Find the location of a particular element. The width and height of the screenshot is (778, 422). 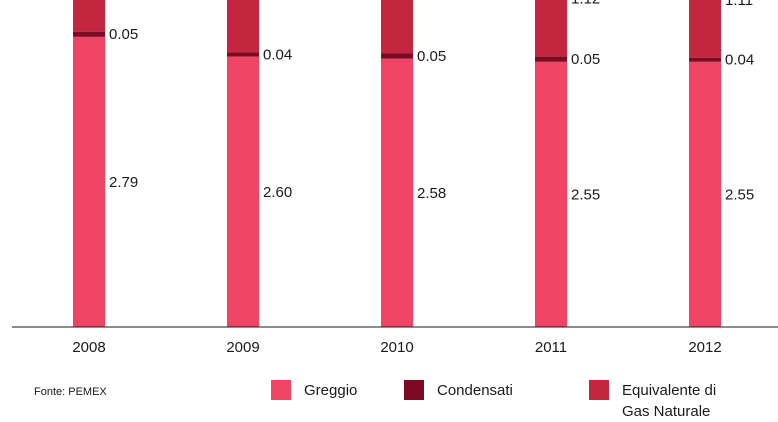

bar-condensati-2009 is located at coordinates (243, 54).